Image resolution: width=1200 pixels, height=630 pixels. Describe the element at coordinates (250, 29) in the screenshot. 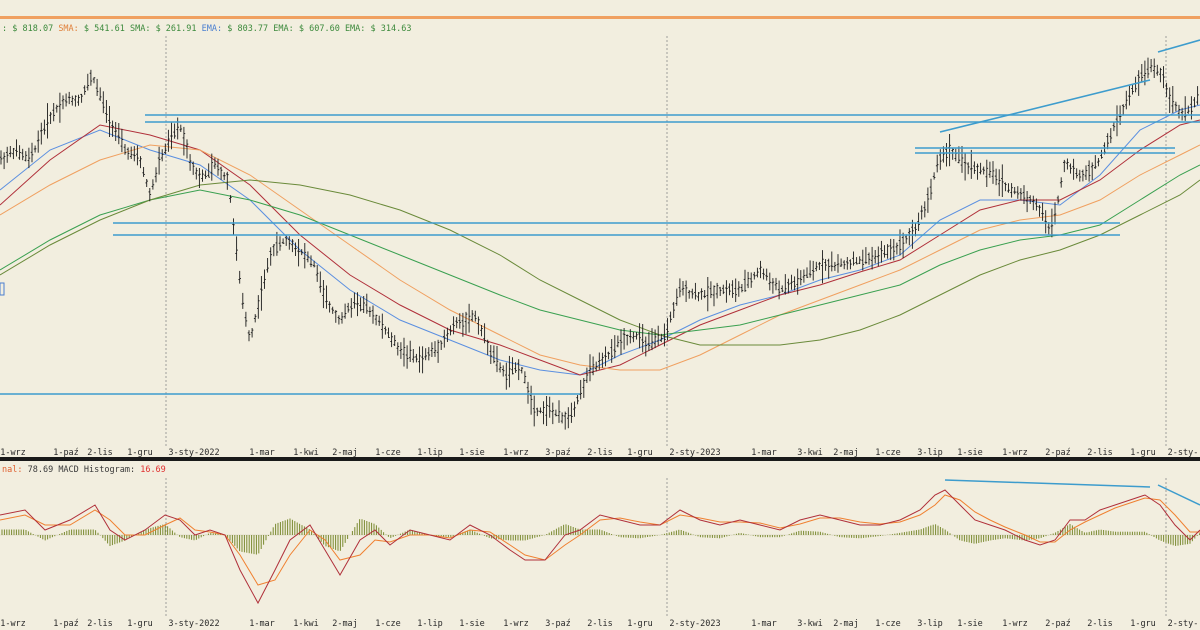

I see `header-value-3: $ 803.77` at that location.